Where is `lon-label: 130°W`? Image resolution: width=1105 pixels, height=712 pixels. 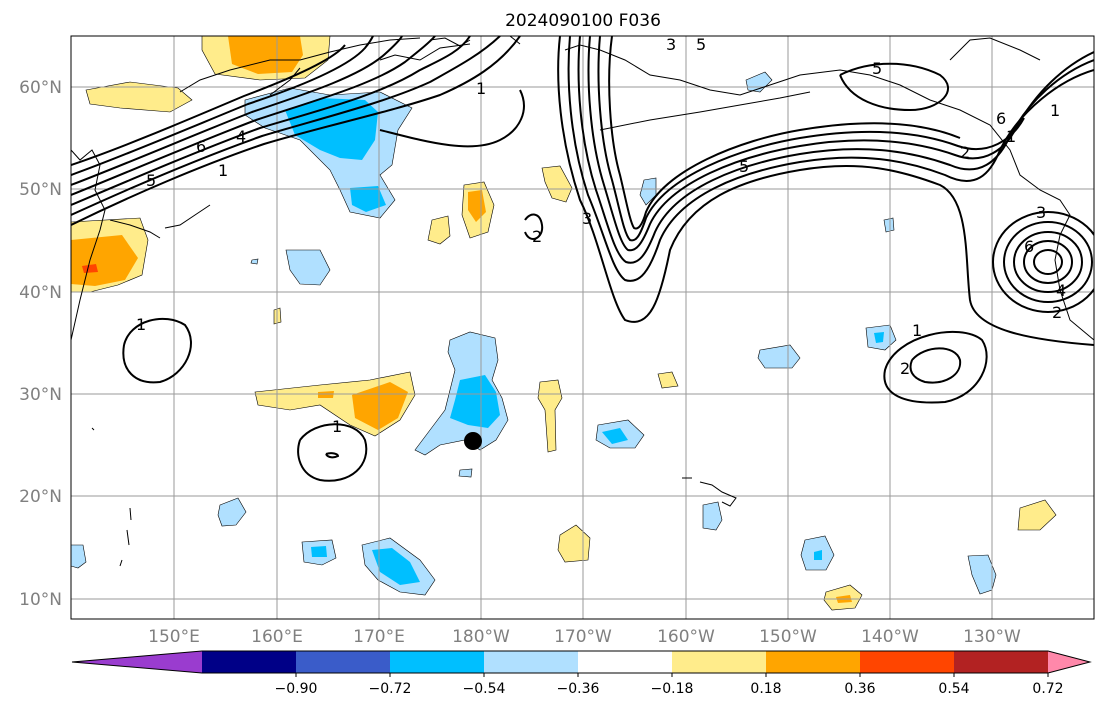 lon-label: 130°W is located at coordinates (992, 637).